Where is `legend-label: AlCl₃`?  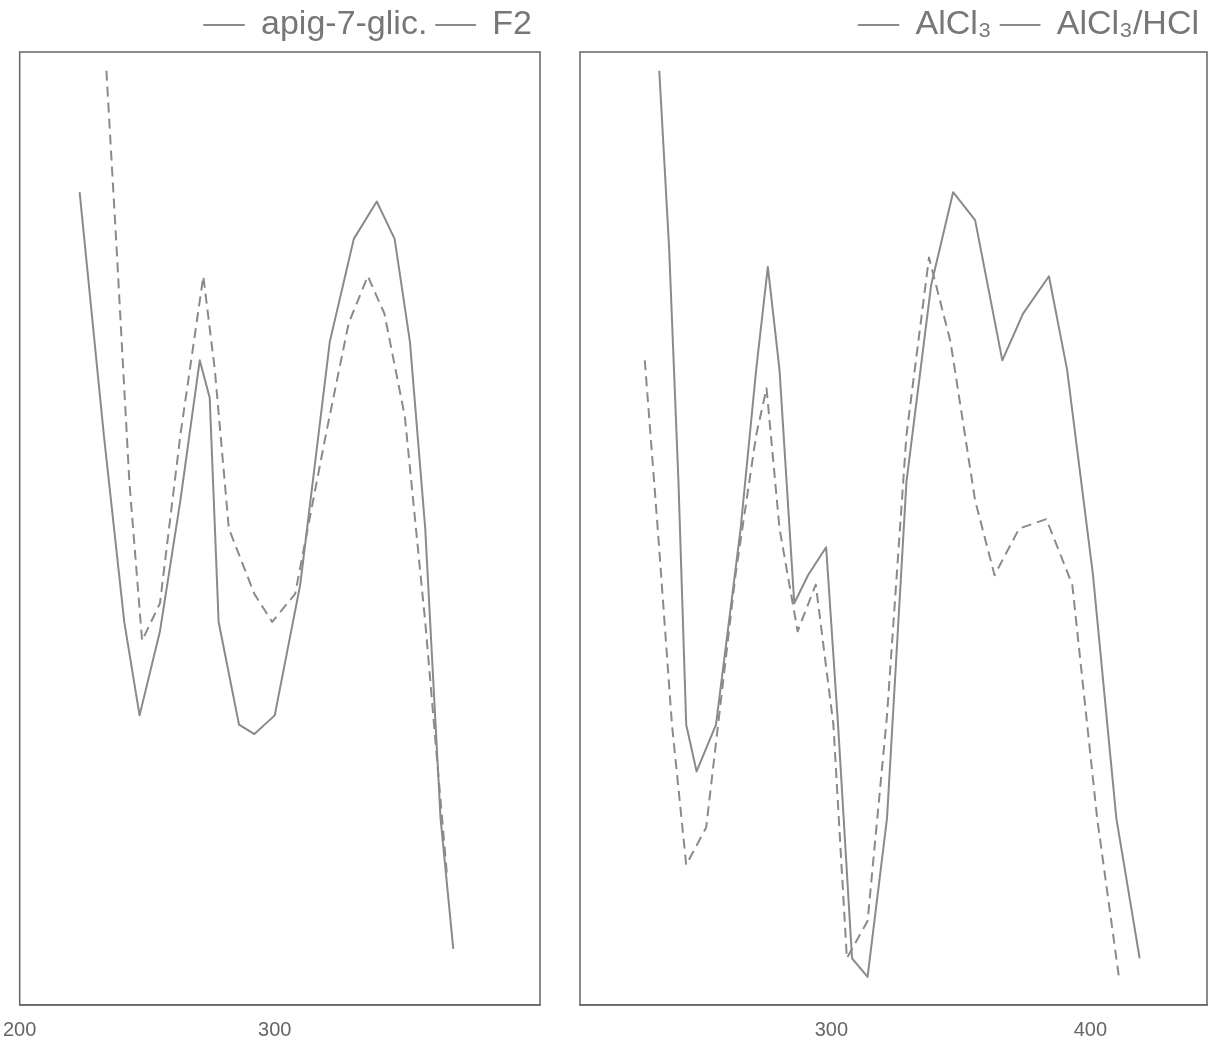
legend-label: AlCl₃ is located at coordinates (953, 22).